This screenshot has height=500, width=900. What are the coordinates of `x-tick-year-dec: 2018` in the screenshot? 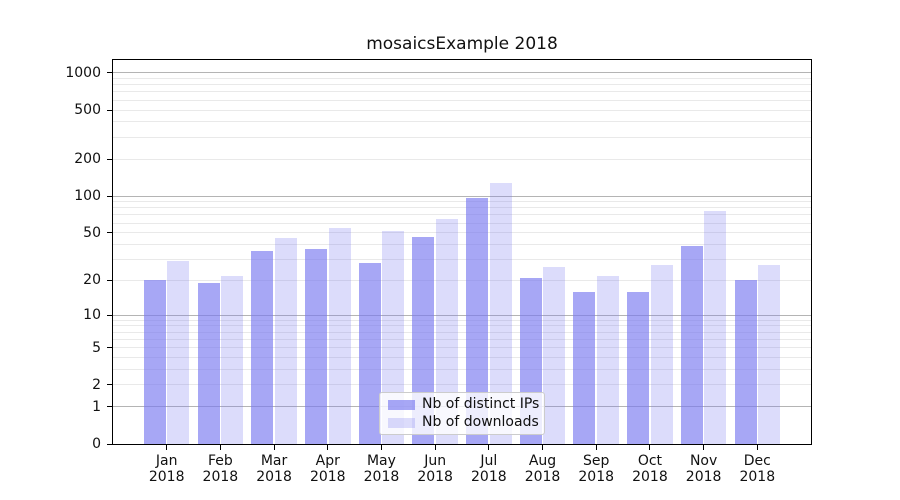 It's located at (757, 477).